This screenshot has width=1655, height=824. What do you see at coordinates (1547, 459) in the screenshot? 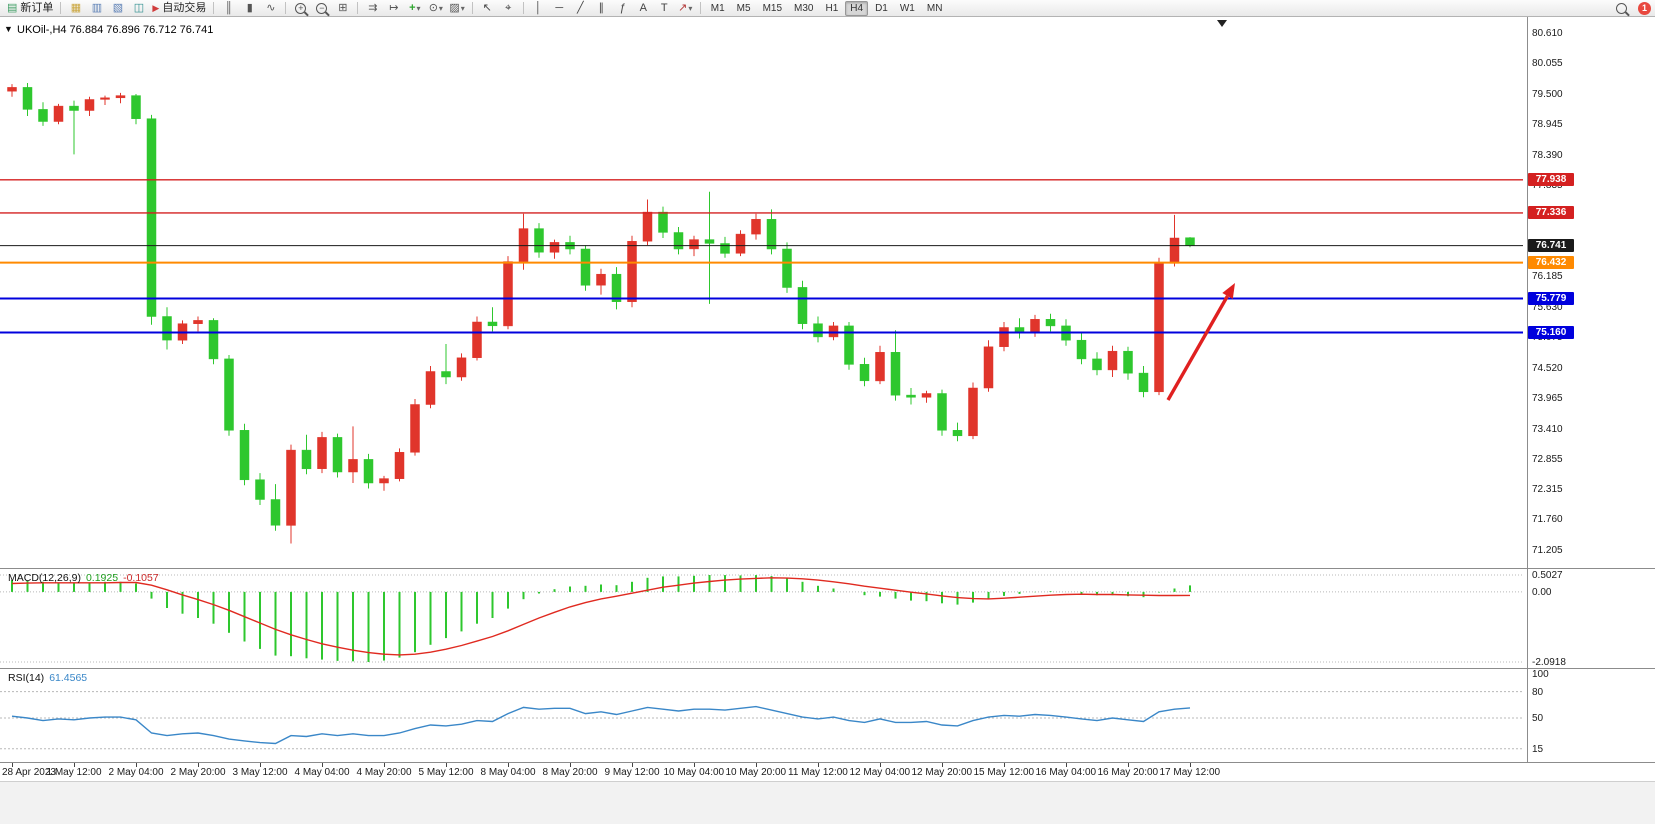
I see `price-tick-label: 72.855` at bounding box center [1547, 459].